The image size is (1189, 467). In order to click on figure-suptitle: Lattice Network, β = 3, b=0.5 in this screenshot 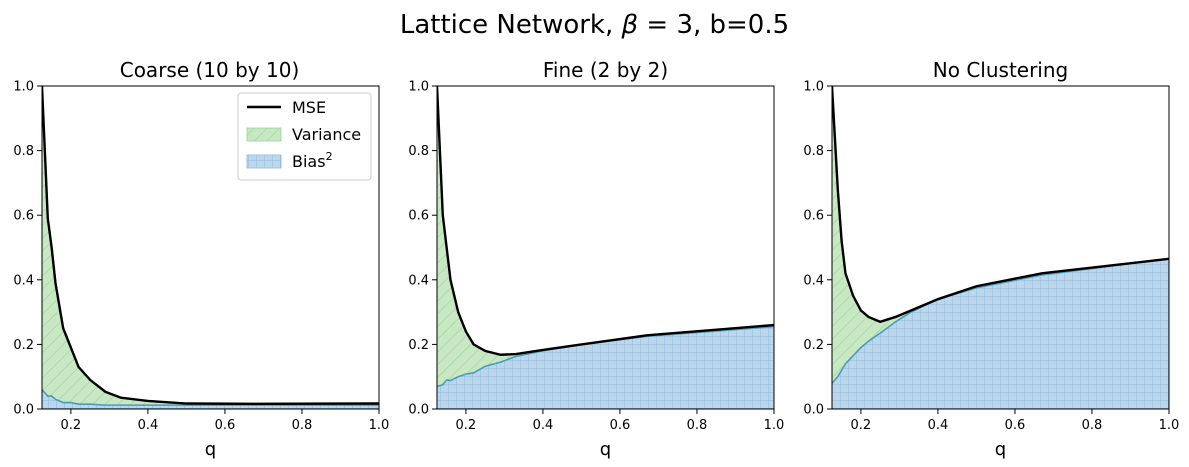, I will do `click(594, 25)`.